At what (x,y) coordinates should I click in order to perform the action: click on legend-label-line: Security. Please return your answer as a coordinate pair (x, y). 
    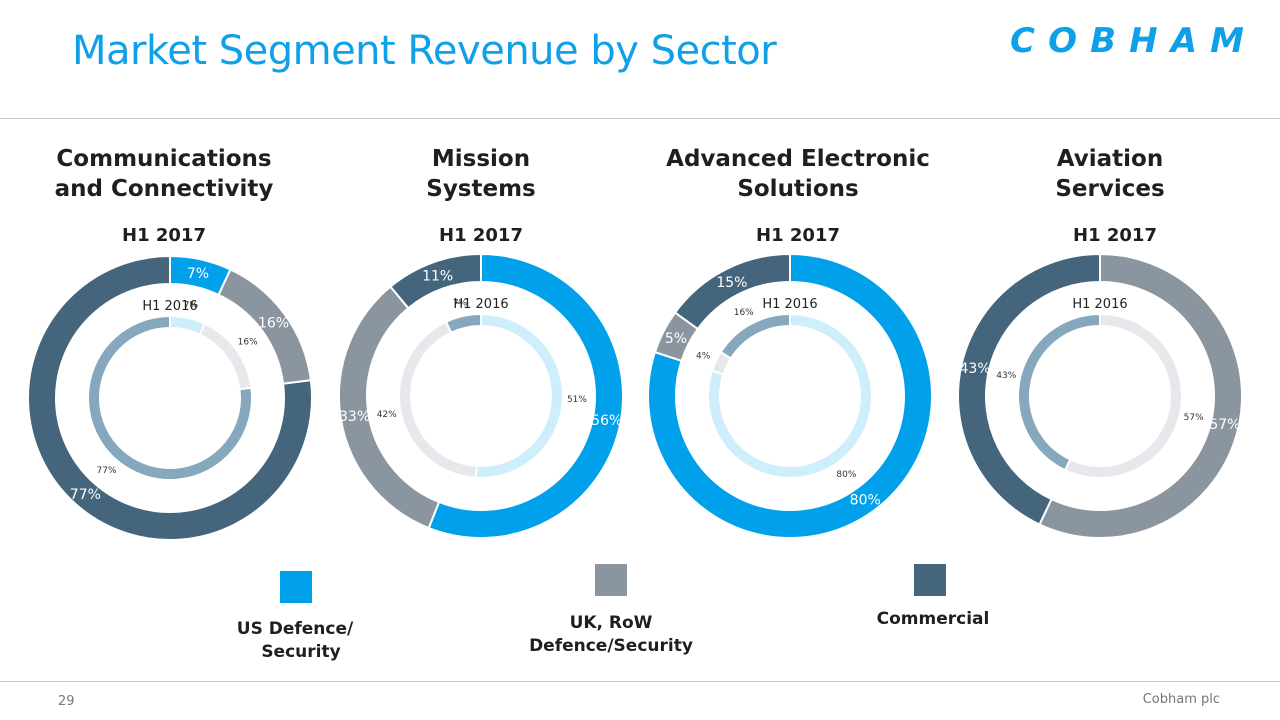
    Looking at the image, I should click on (301, 652).